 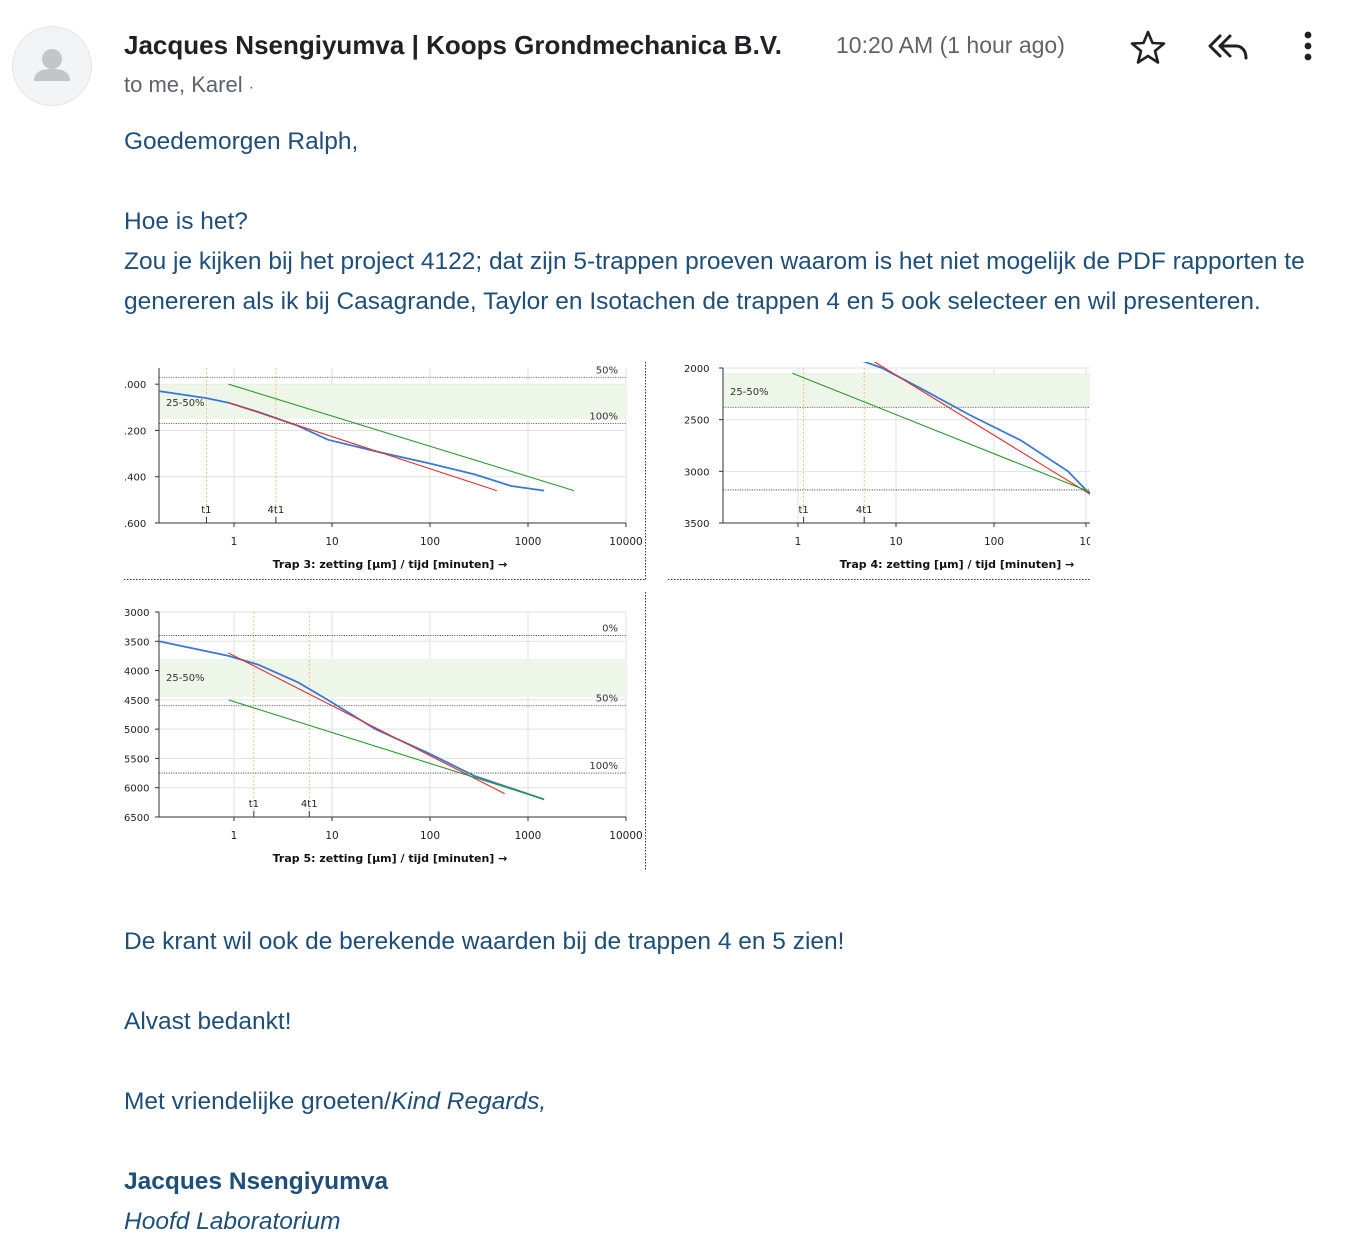 I want to click on y-tick-label: 6000, so click(x=136, y=789).